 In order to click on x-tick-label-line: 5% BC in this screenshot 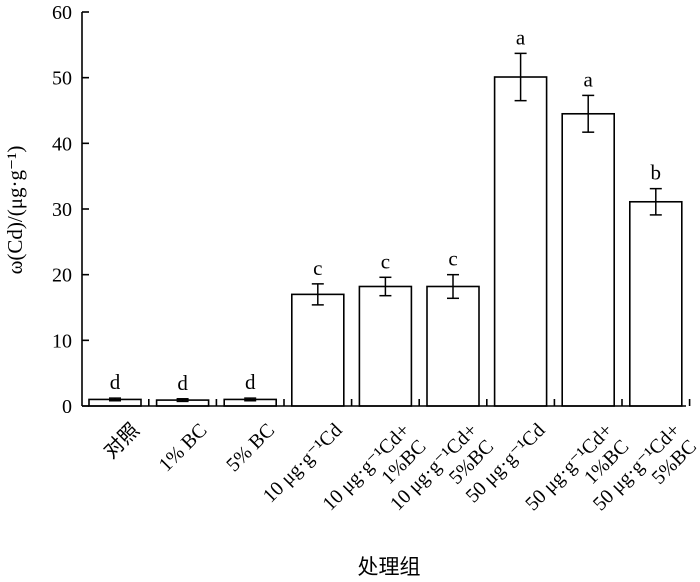, I will do `click(250, 447)`.